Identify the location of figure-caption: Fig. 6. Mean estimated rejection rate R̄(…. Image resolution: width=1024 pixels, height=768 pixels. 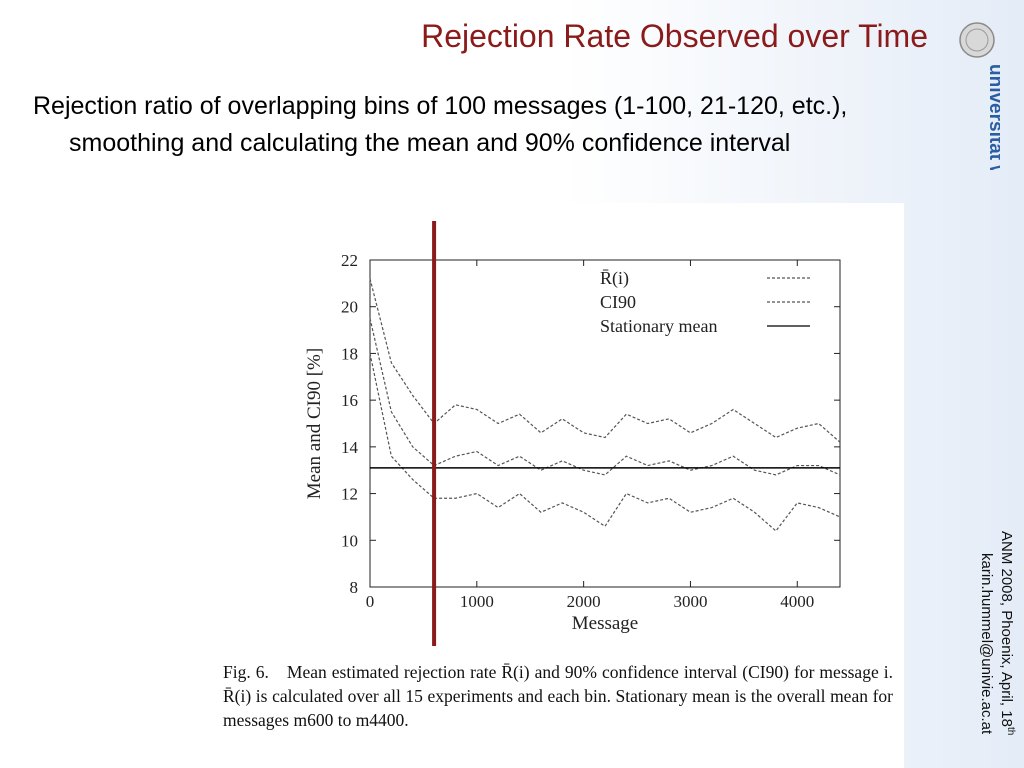
(558, 696).